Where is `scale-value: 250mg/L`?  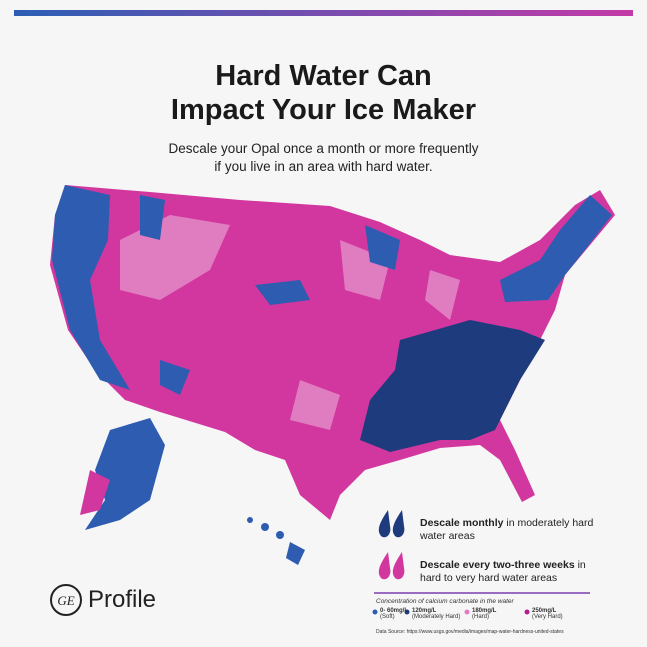
scale-value: 250mg/L is located at coordinates (544, 611).